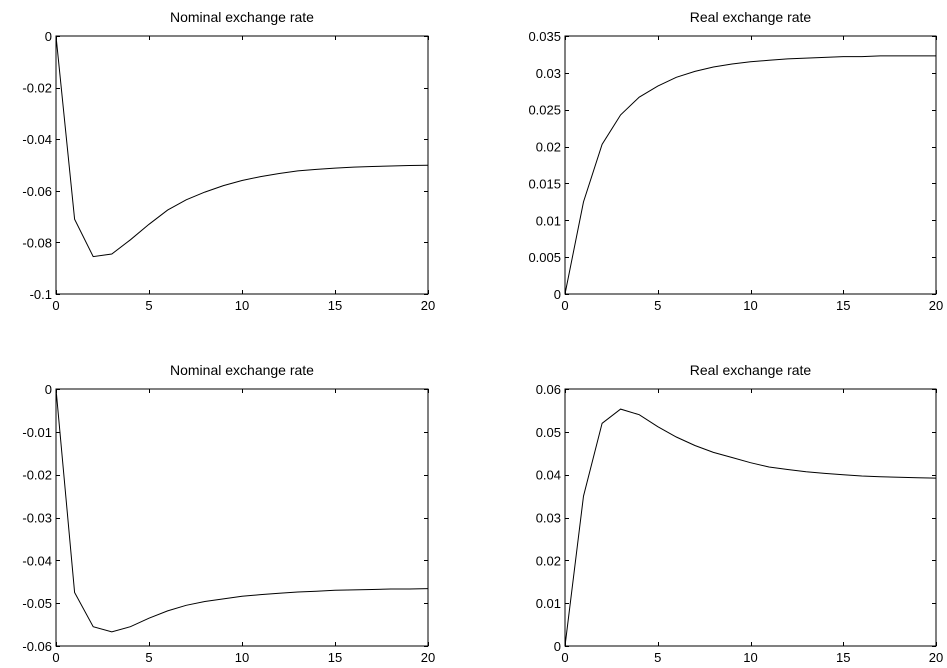 This screenshot has height=668, width=947. Describe the element at coordinates (37, 518) in the screenshot. I see `y-tick-label: -0.03` at that location.